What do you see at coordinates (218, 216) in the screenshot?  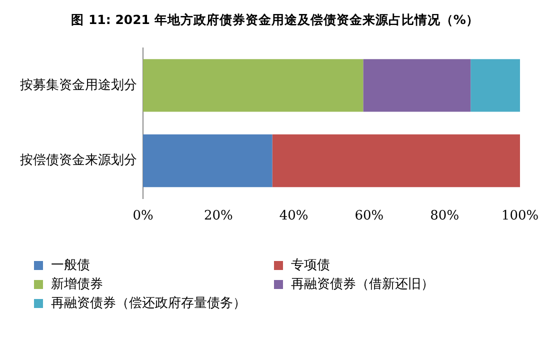 I see `x-tick-label: 20%` at bounding box center [218, 216].